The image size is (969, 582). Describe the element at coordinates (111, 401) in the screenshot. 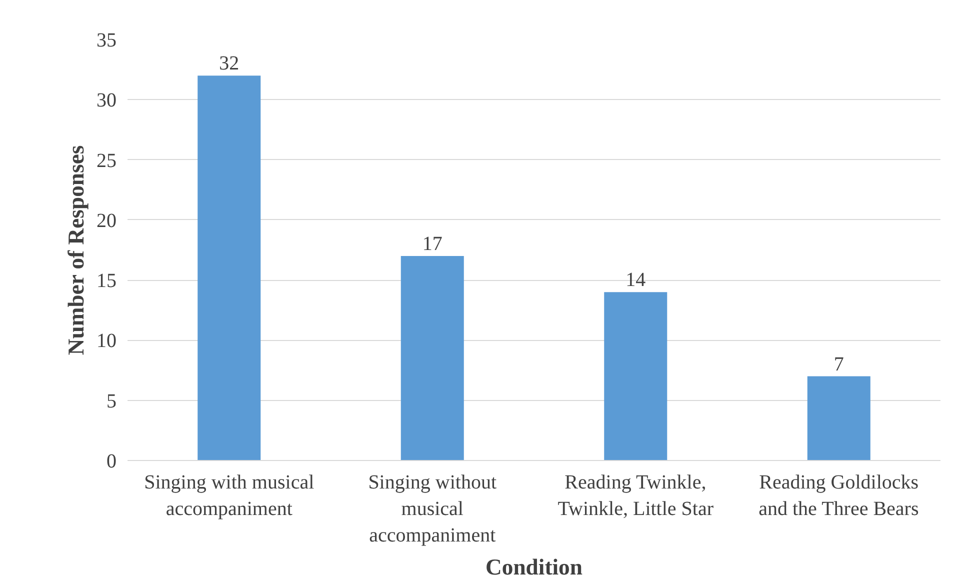

I see `y-tick-label: 5` at that location.